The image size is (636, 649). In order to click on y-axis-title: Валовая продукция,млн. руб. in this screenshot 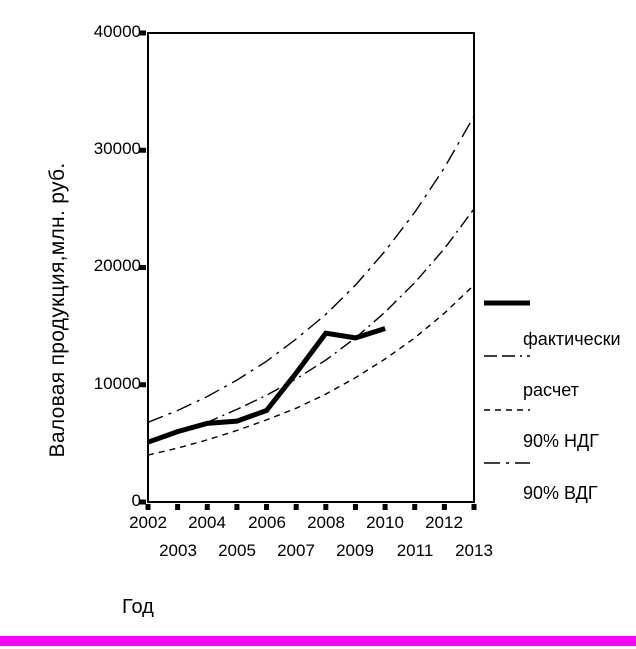, I will do `click(57, 310)`.